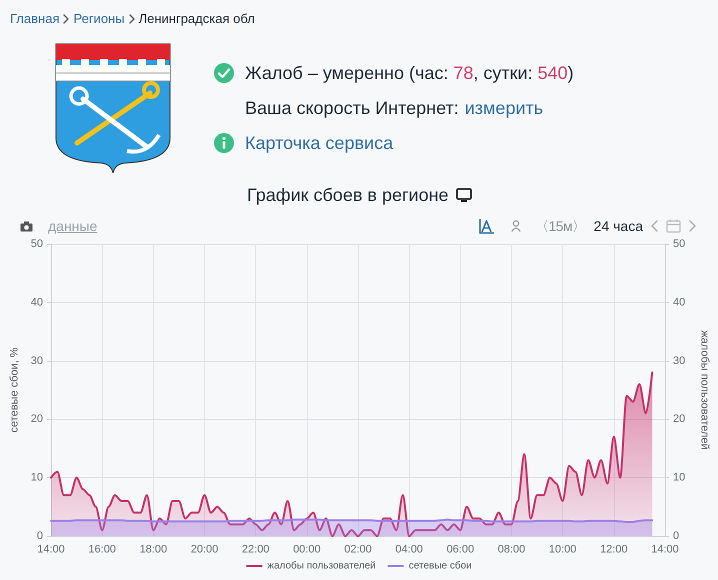  What do you see at coordinates (512, 550) in the screenshot?
I see `x-tick-label: 08:00` at bounding box center [512, 550].